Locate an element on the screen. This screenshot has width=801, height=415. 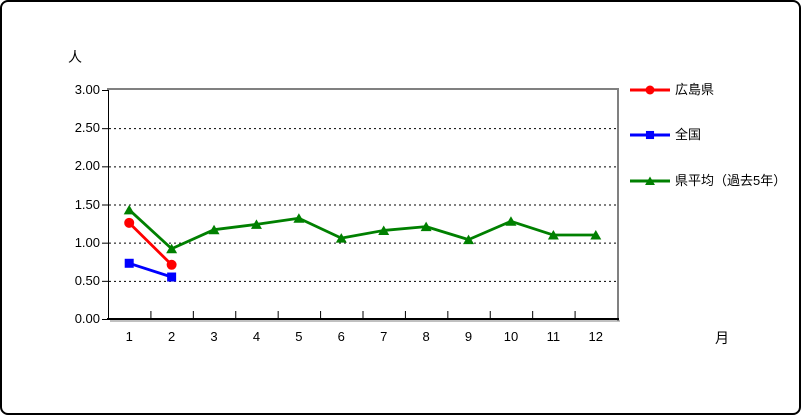
legend-item-1: 全国 is located at coordinates (665, 135).